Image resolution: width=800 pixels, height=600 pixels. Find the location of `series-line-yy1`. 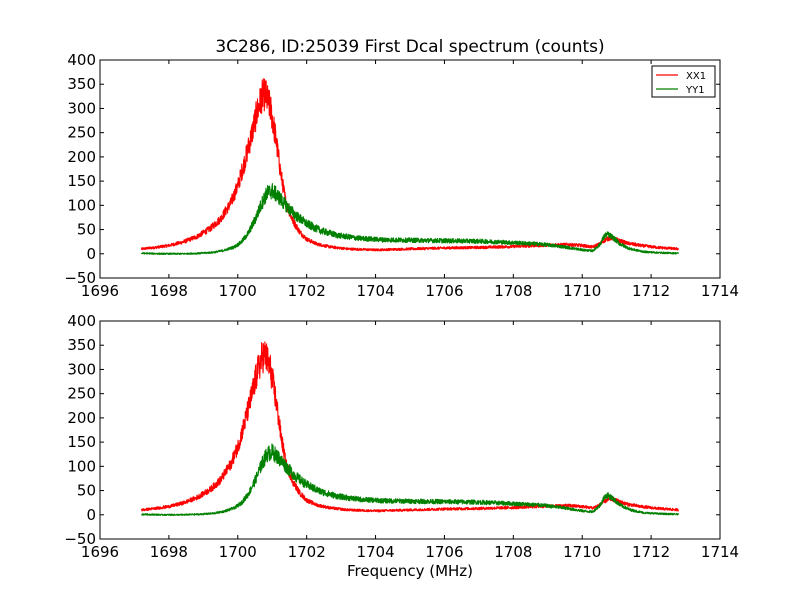

series-line-yy1 is located at coordinates (409, 219).